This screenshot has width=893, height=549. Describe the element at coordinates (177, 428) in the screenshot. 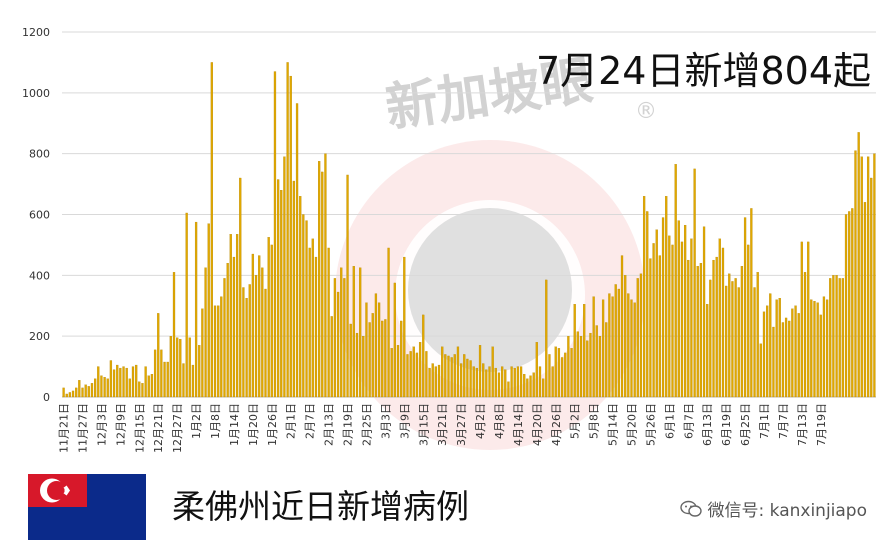

I see `x-tick-label: 12月27日` at that location.